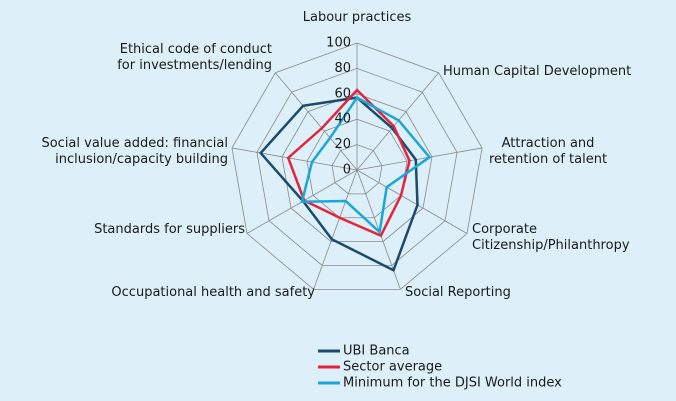 The height and width of the screenshot is (401, 676). What do you see at coordinates (452, 383) in the screenshot?
I see `legend-label: Minimum for the DJSI World index` at bounding box center [452, 383].